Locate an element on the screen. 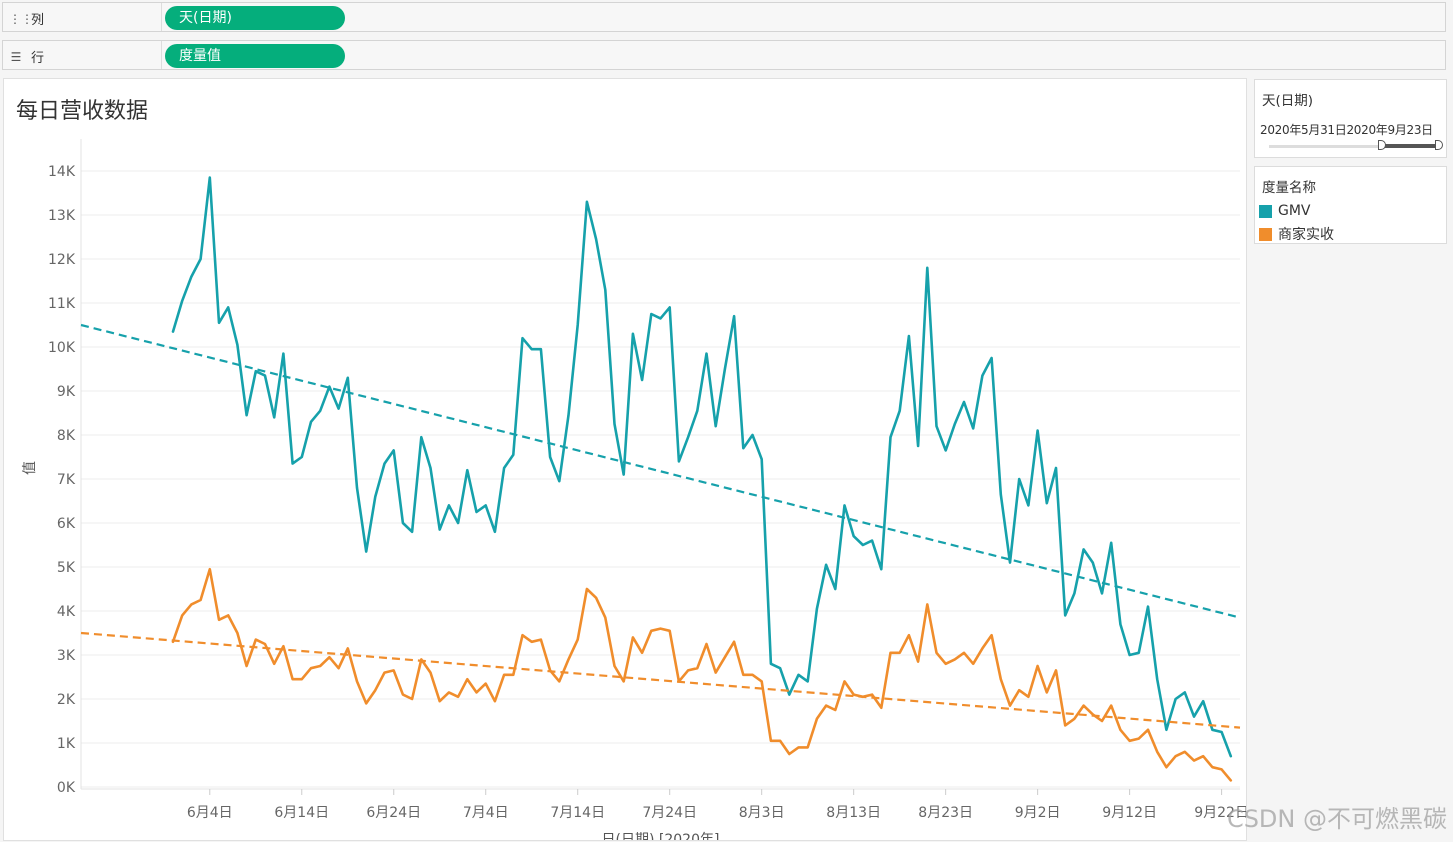  date-range-text: 2020年5月31日2020年9月23日 is located at coordinates (1346, 130).